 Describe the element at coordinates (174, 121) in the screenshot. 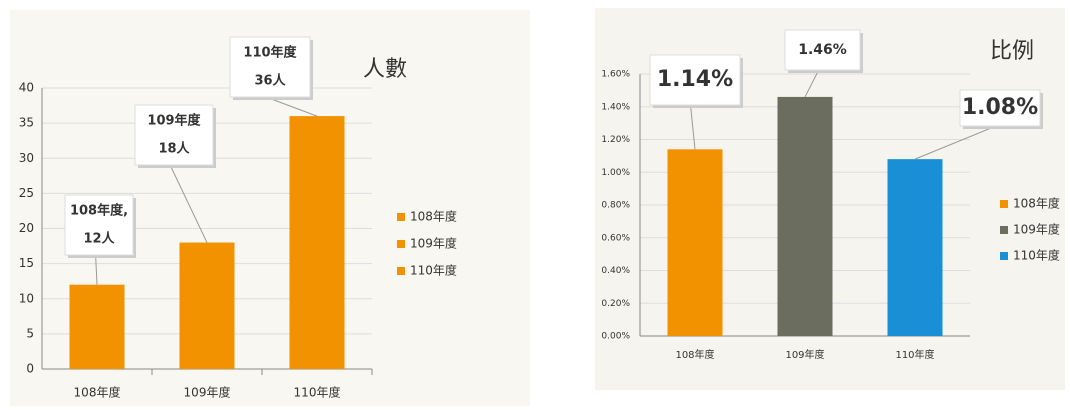

I see `callout-title: 109年度` at that location.